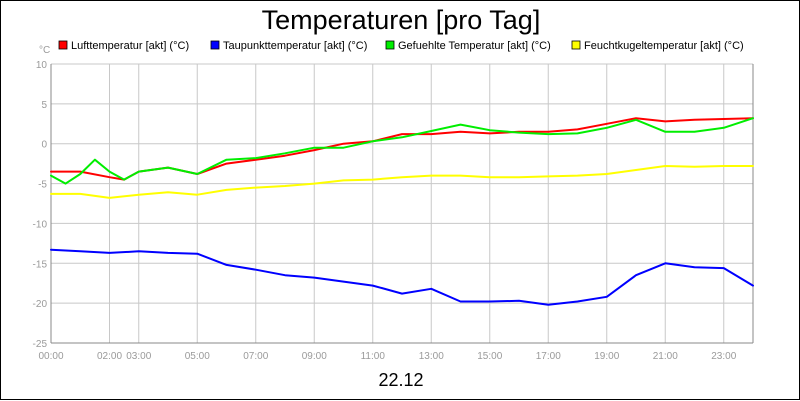 This screenshot has width=800, height=401. What do you see at coordinates (664, 46) in the screenshot?
I see `legend-label: Feuchtkugeltemperatur [akt] (°C)` at bounding box center [664, 46].